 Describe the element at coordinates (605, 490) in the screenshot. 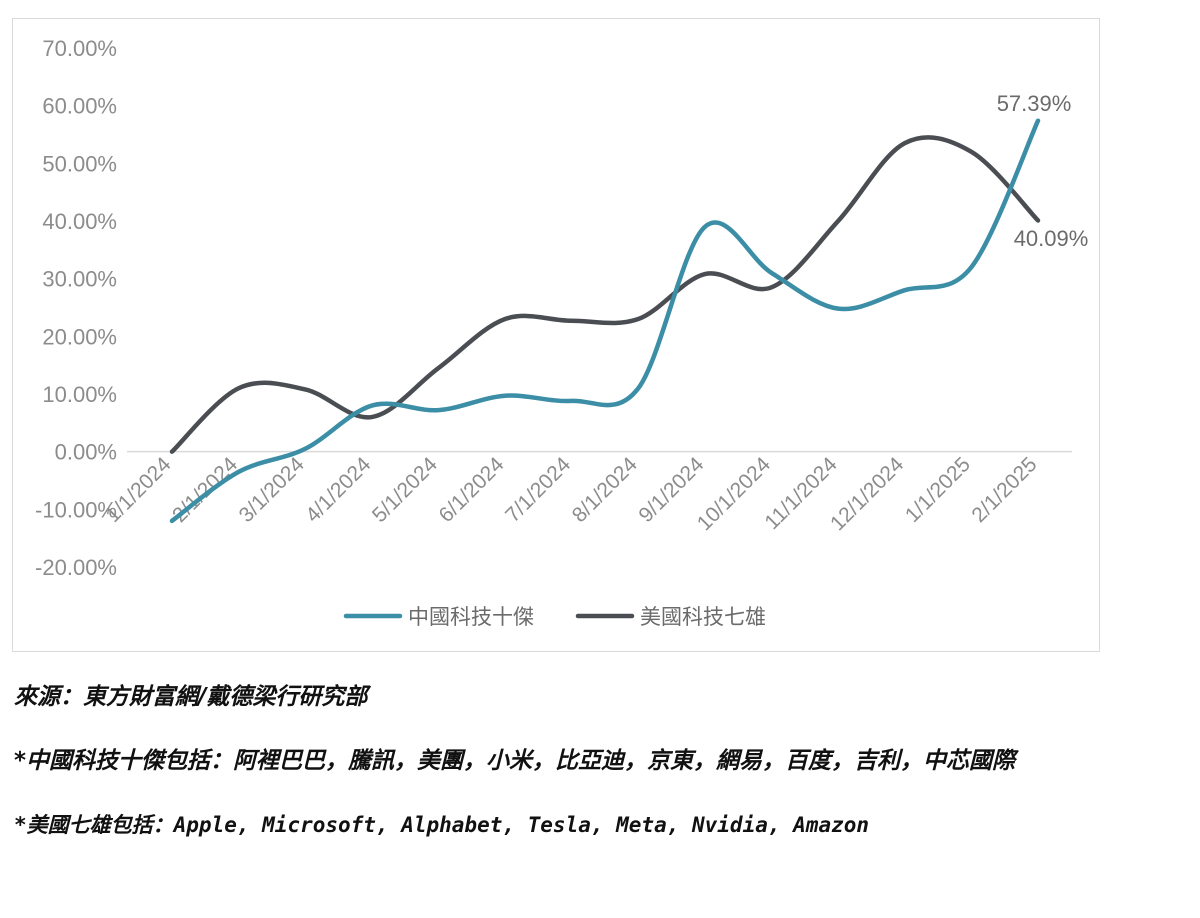

I see `x-tick-label: 8/1/2024` at that location.